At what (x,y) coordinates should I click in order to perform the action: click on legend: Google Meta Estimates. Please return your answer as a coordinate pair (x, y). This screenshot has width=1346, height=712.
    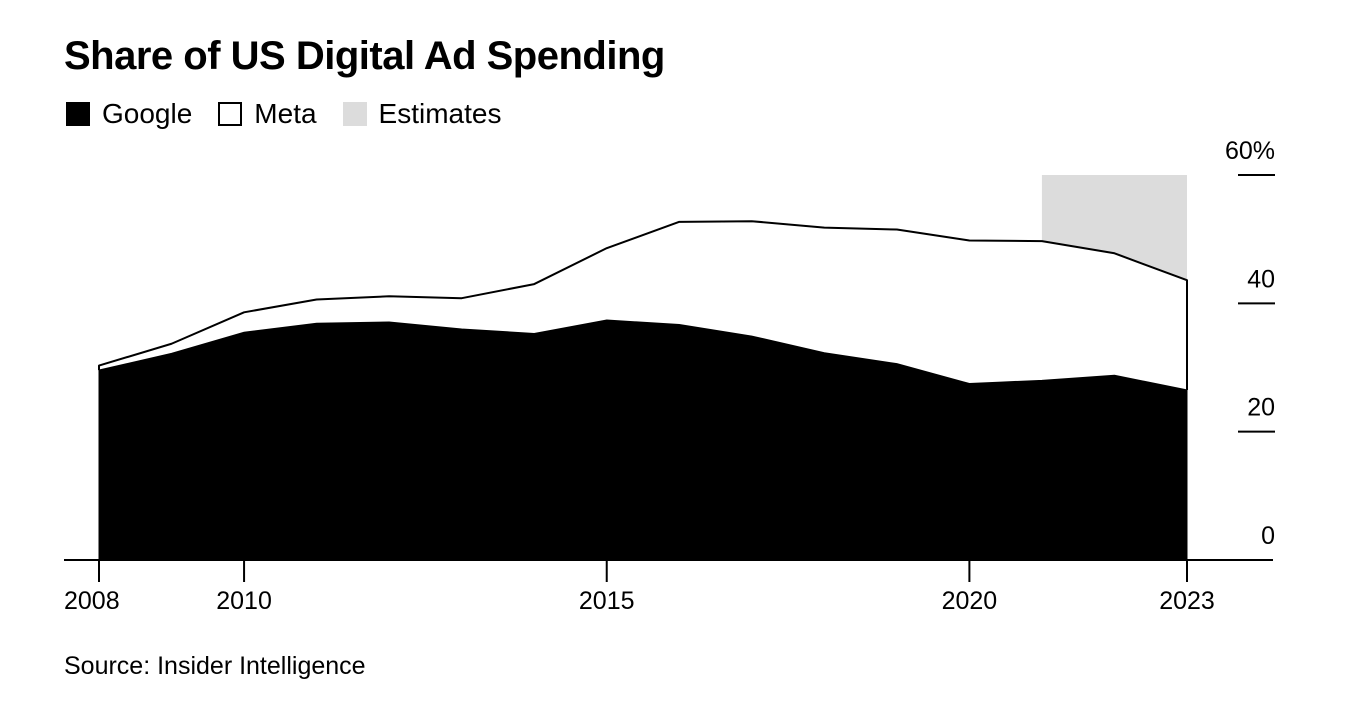
    Looking at the image, I should click on (296, 114).